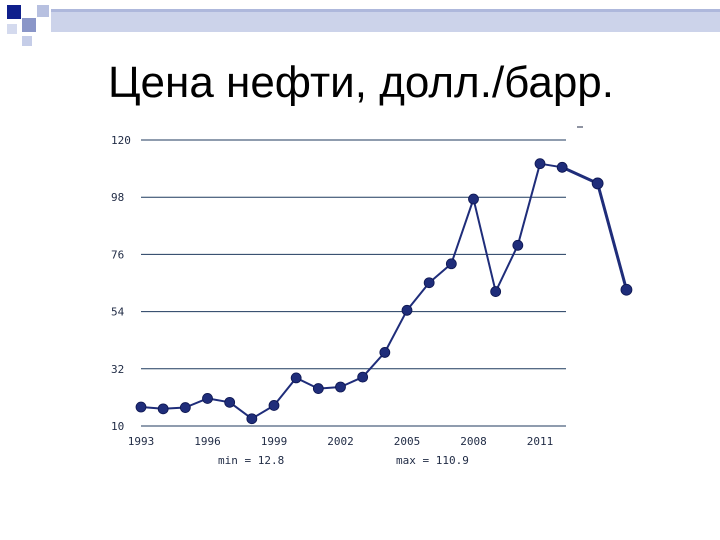 This screenshot has height=540, width=720. Describe the element at coordinates (407, 441) in the screenshot. I see `x-tick-label: 2005` at that location.